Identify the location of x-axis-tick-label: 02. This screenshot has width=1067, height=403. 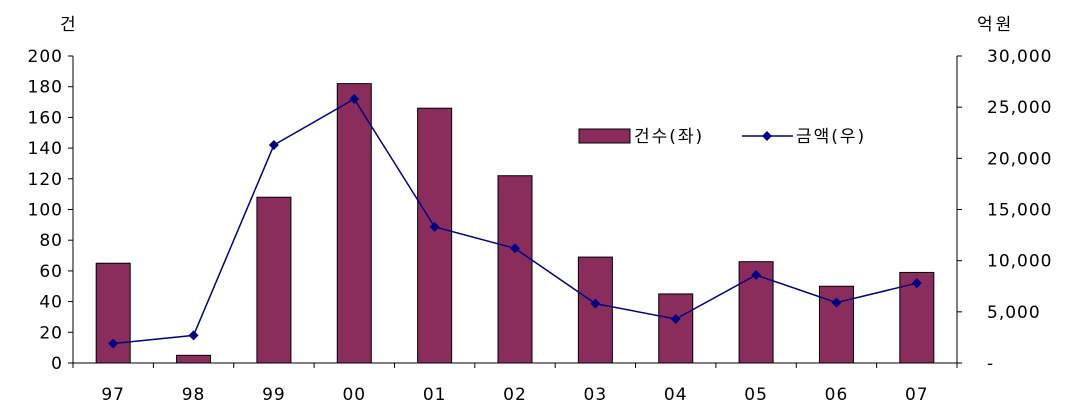
(515, 394).